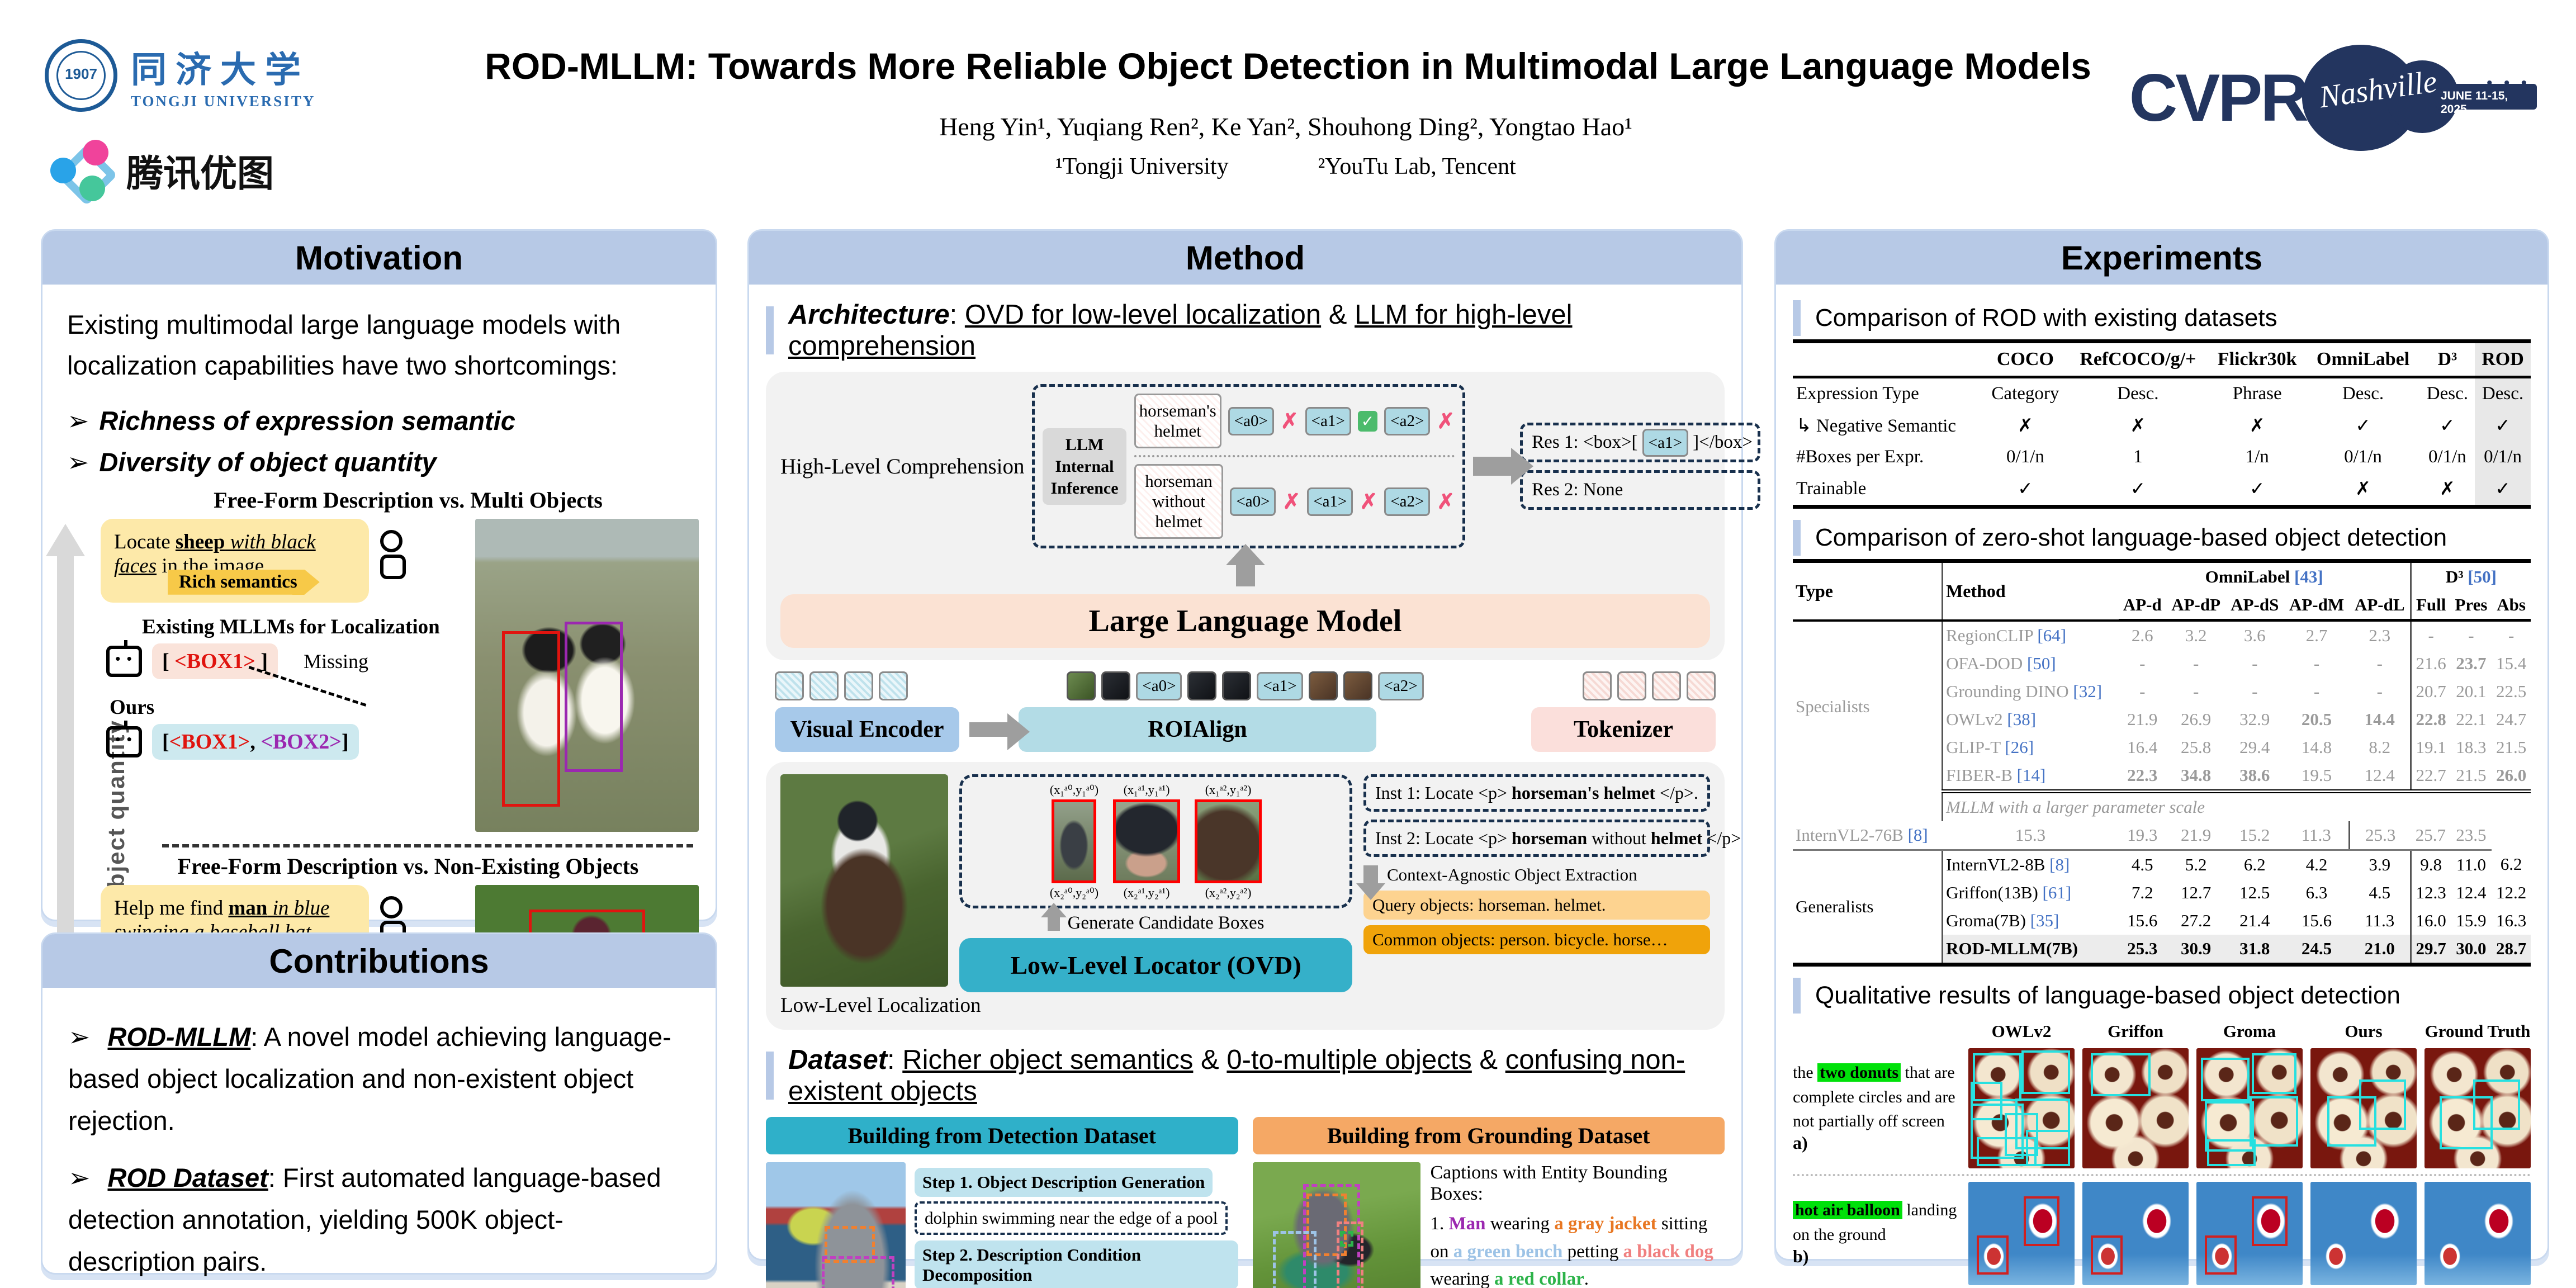 The image size is (2576, 1288). What do you see at coordinates (789, 685) in the screenshot?
I see `visual-token` at bounding box center [789, 685].